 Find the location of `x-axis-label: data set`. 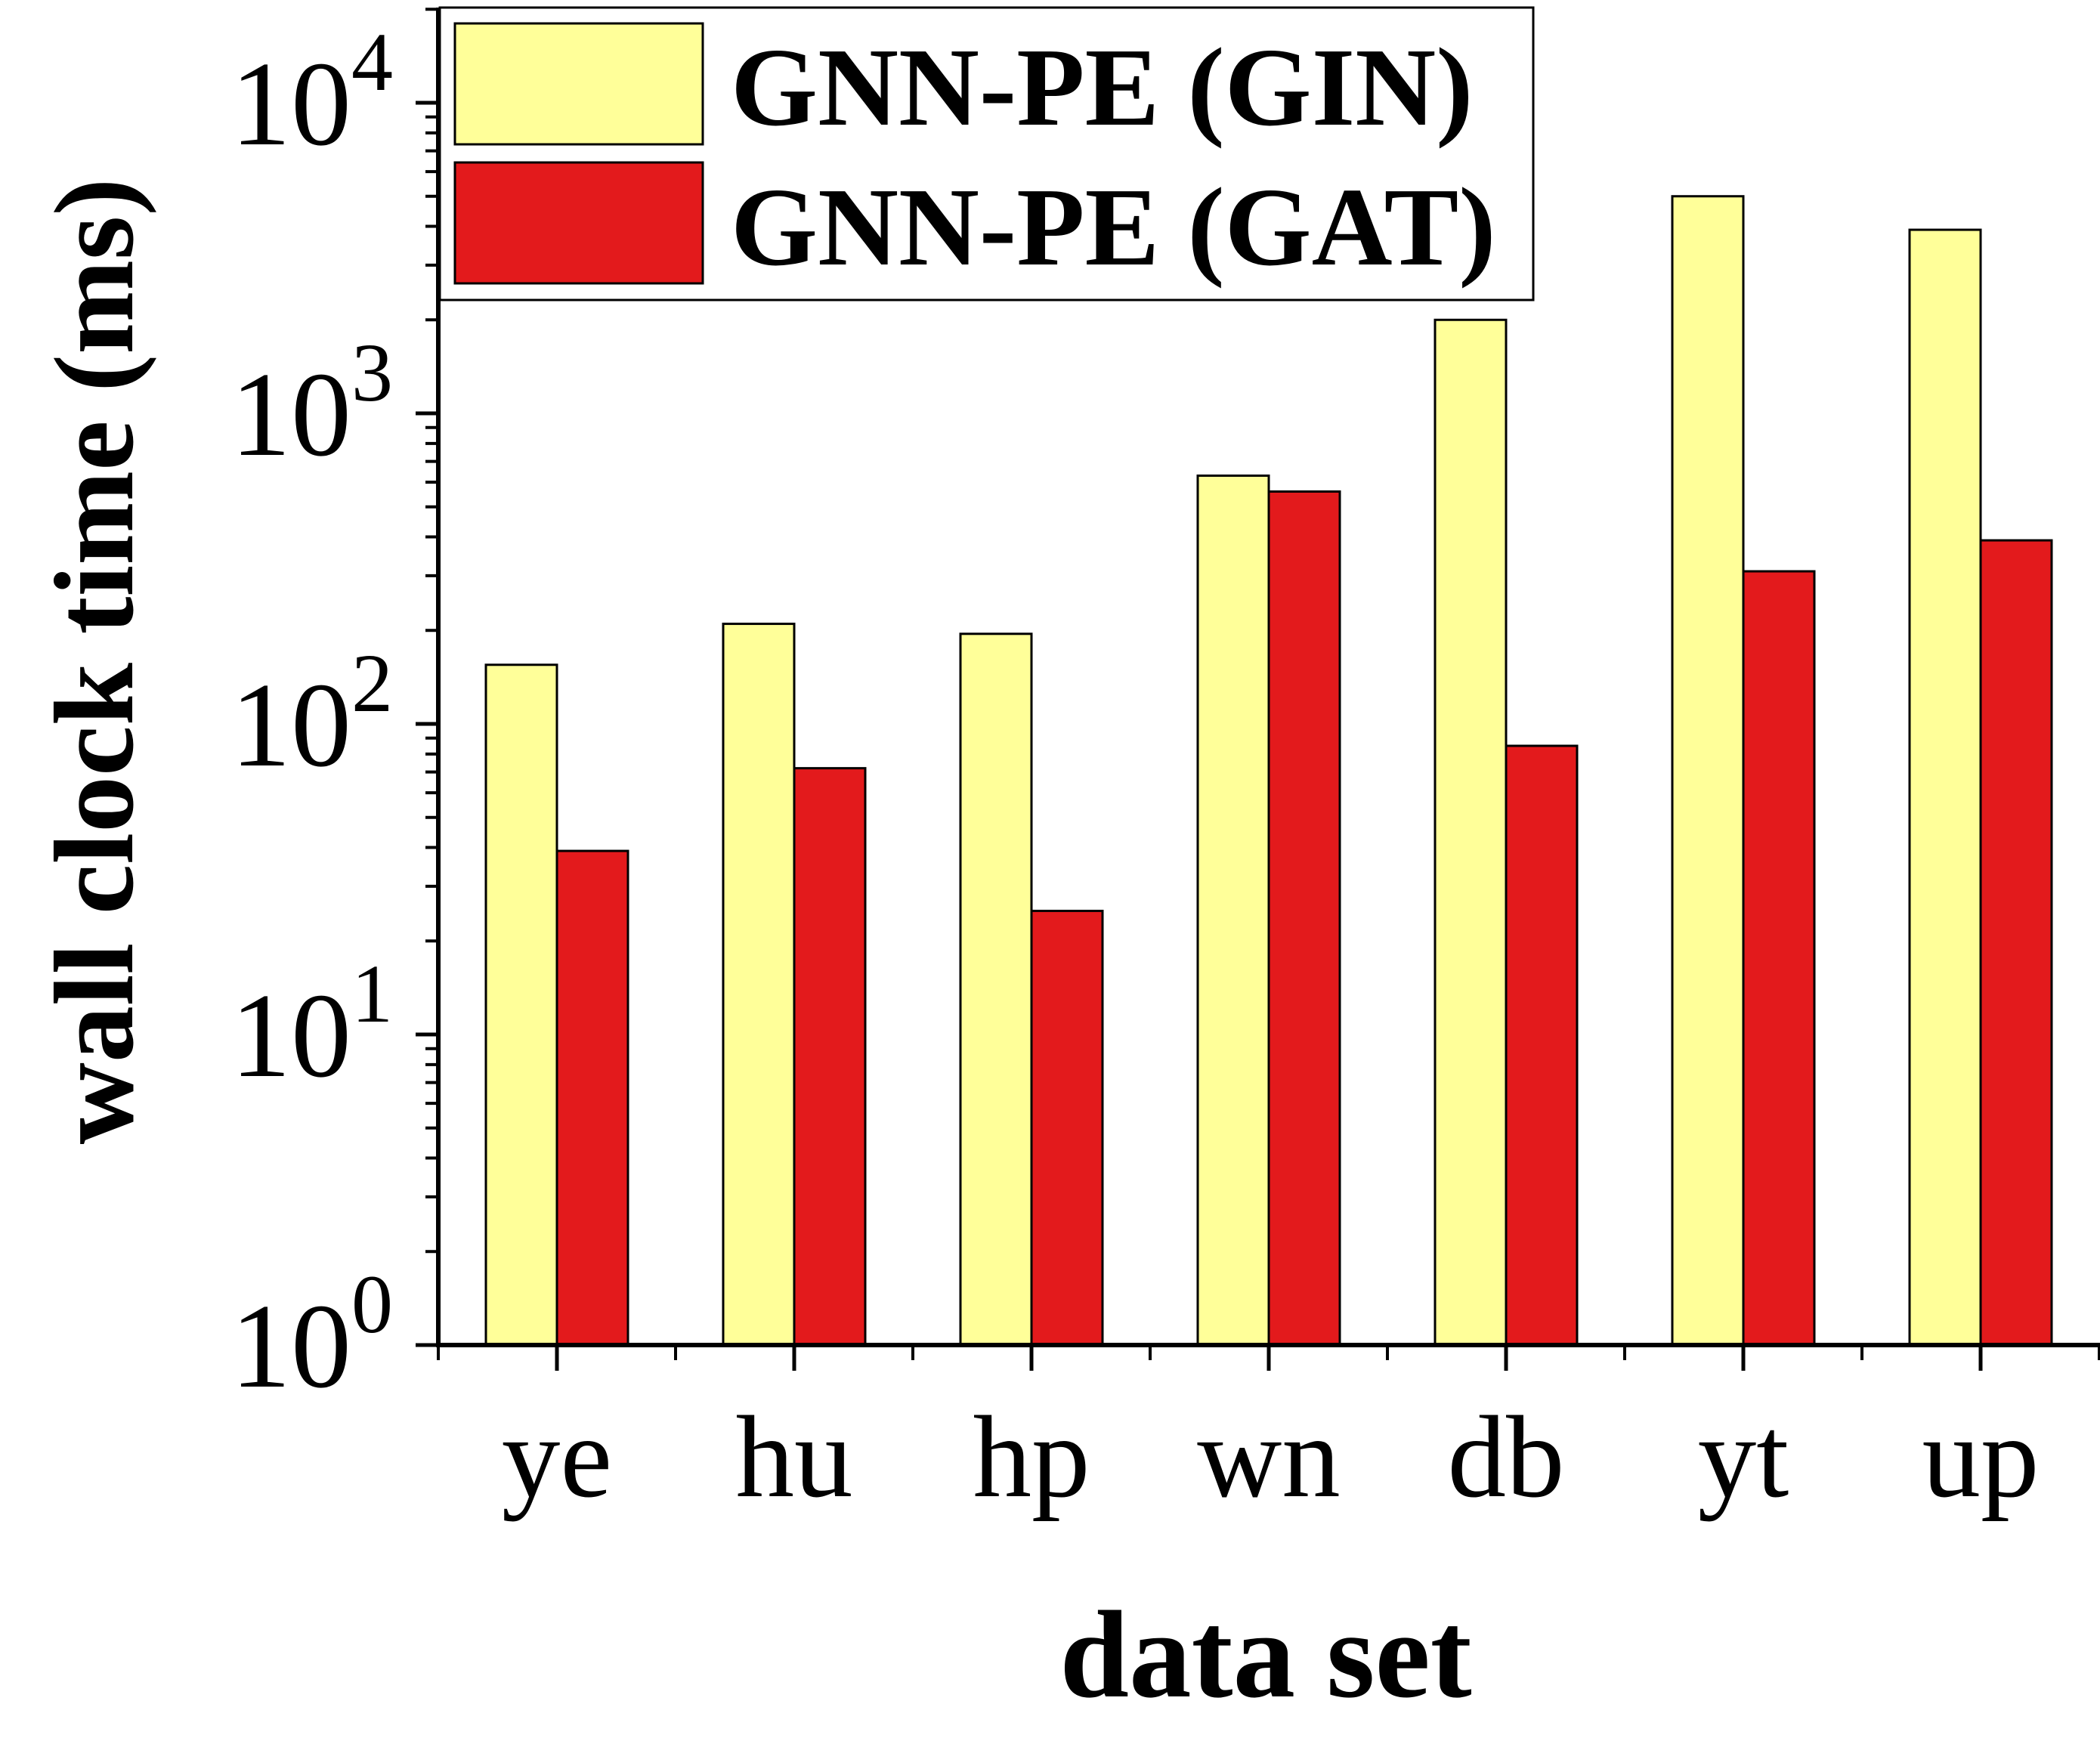

x-axis-label: data set is located at coordinates (1265, 1655).